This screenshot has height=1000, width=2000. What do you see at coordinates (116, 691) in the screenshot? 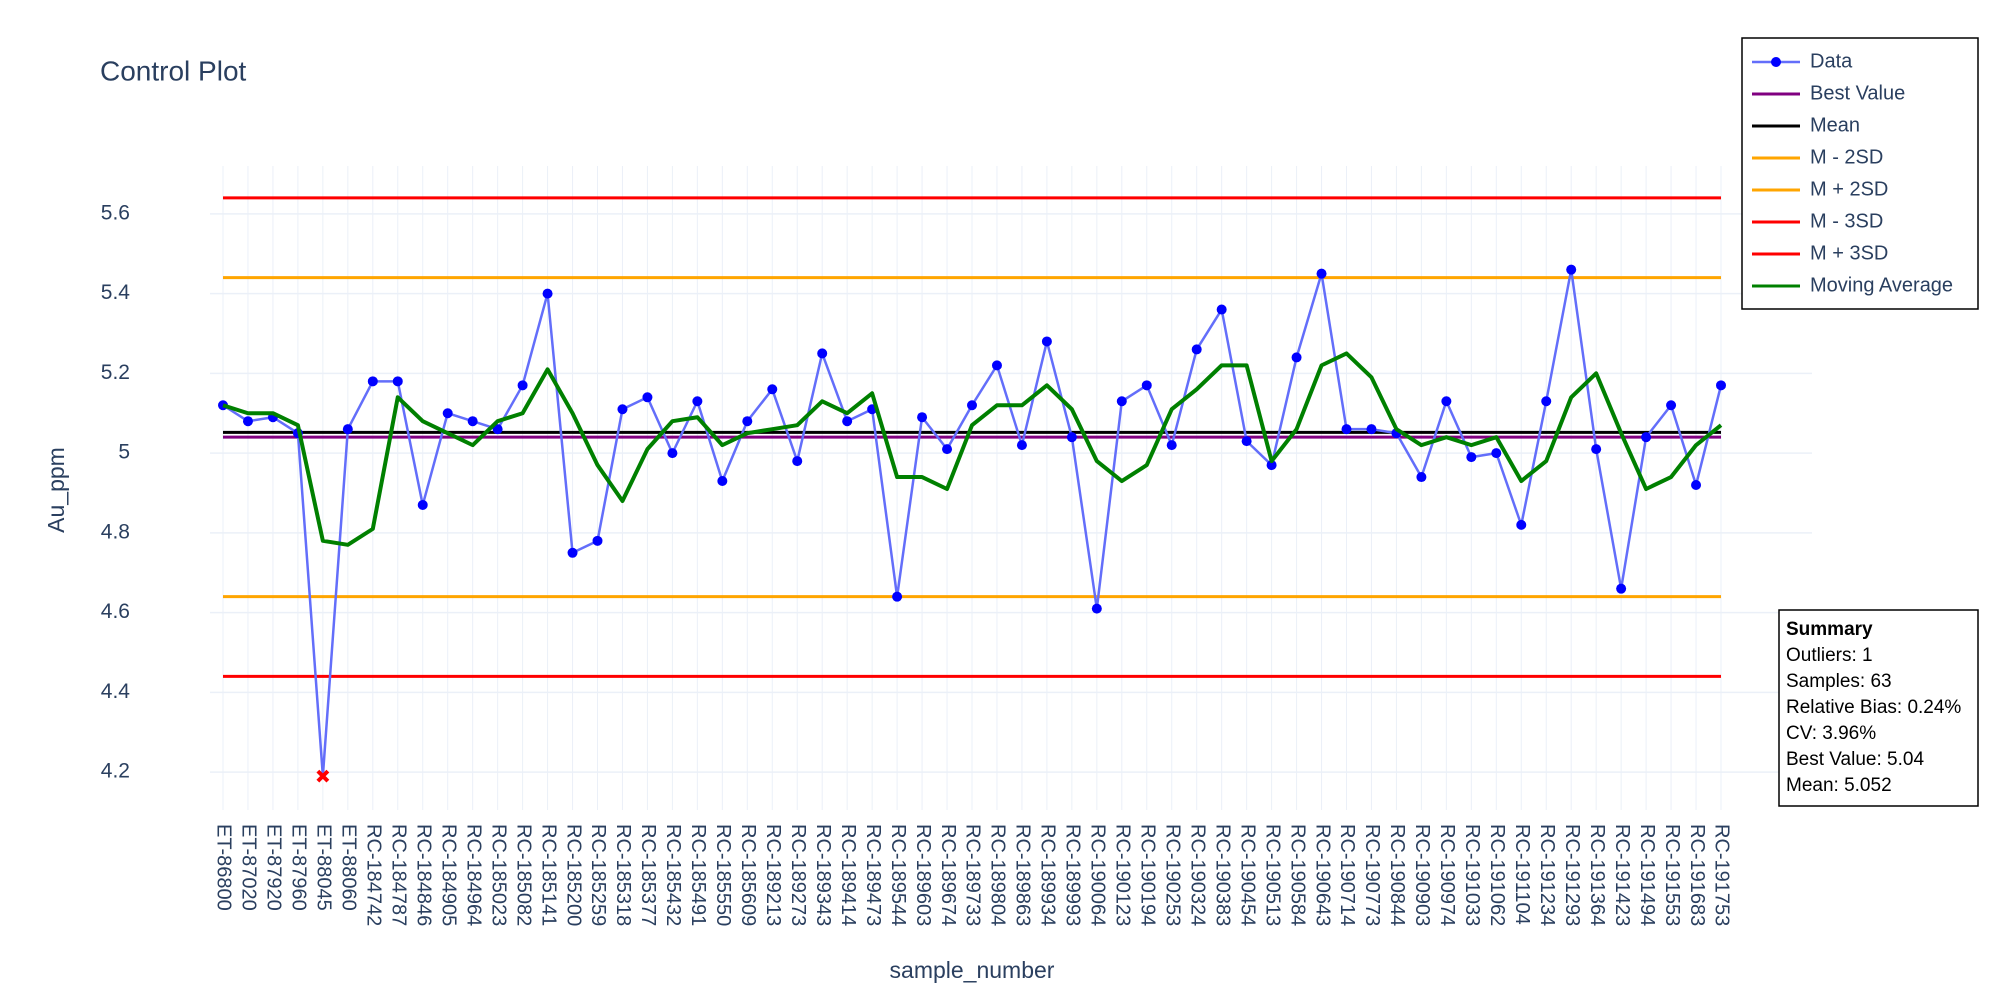
I see `y-tick-label: 4.4` at bounding box center [116, 691].